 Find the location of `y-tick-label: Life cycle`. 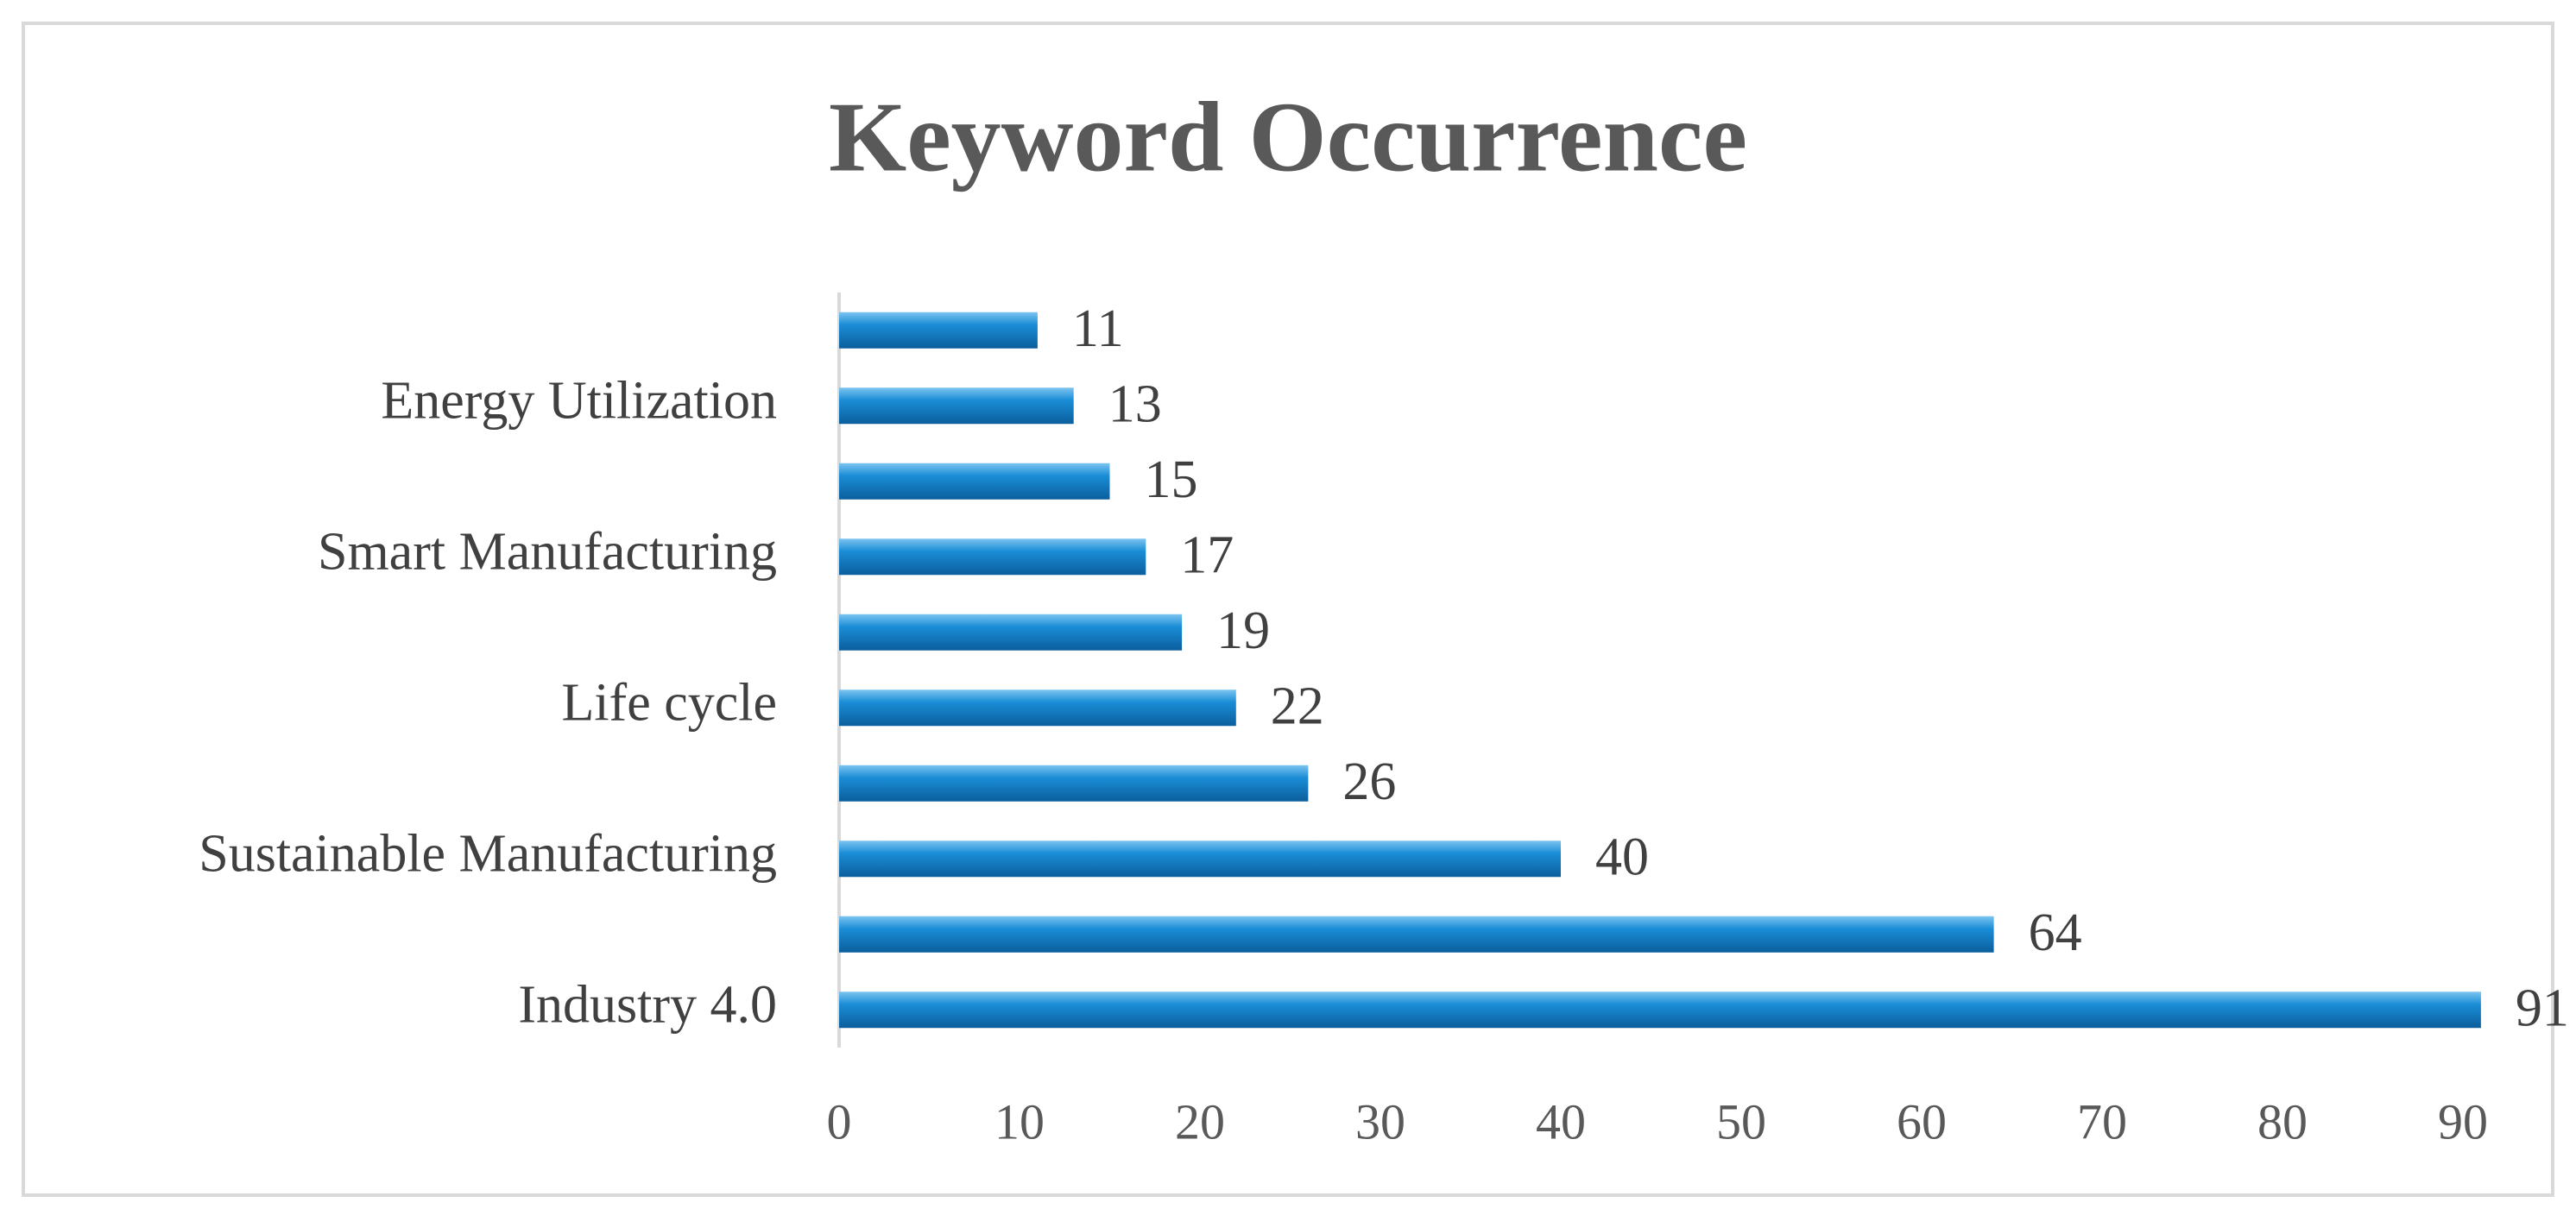

y-tick-label: Life cycle is located at coordinates (669, 702).